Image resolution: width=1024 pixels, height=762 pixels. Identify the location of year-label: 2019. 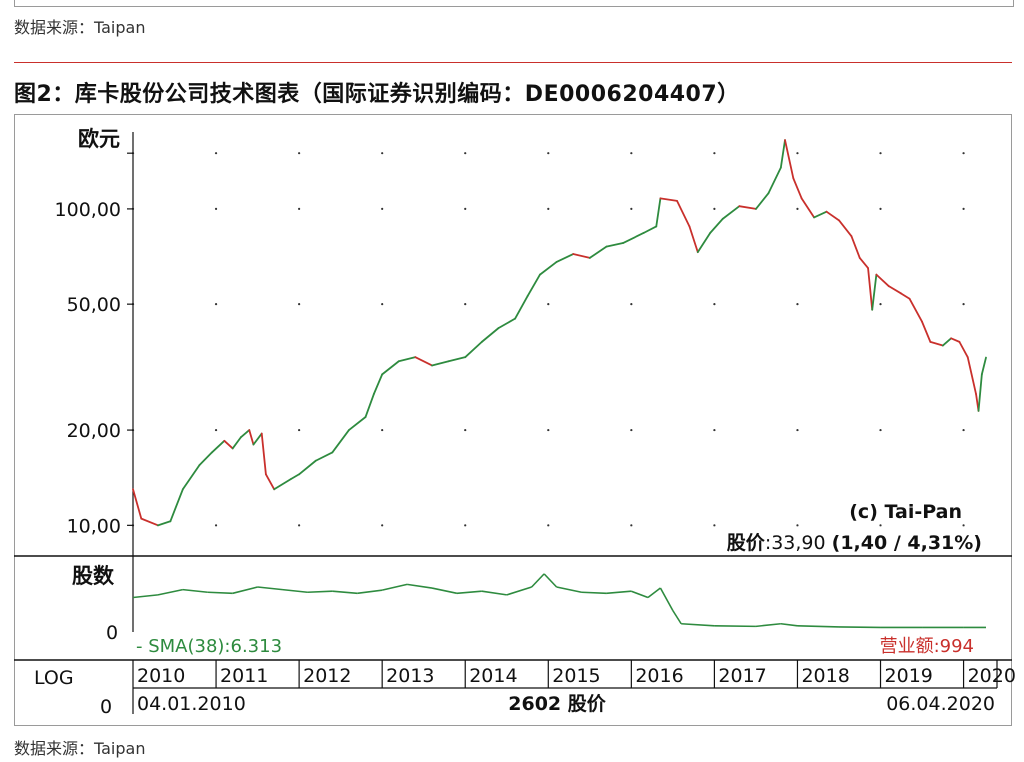
(909, 676).